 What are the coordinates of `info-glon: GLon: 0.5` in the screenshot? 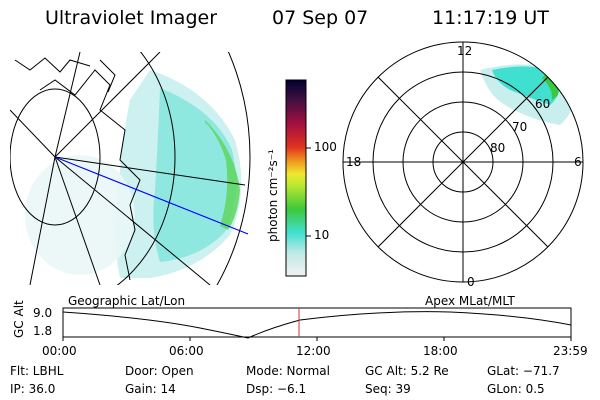 It's located at (516, 389).